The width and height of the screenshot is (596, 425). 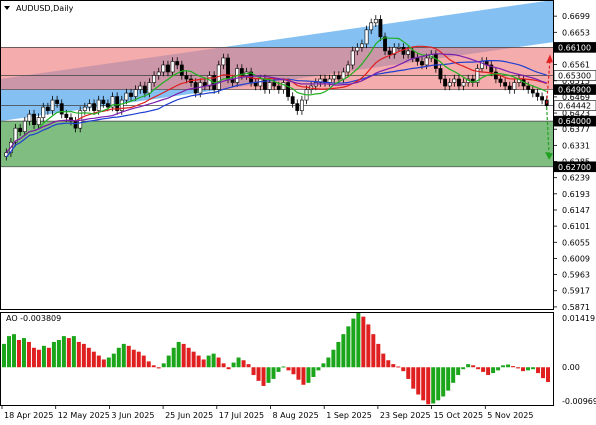 What do you see at coordinates (576, 291) in the screenshot?
I see `price-tick-label: 0.5917` at bounding box center [576, 291].